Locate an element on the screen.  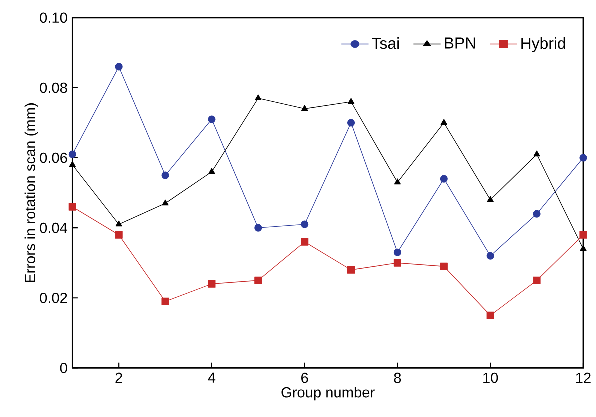
x-axis-title: Group number is located at coordinates (328, 394).